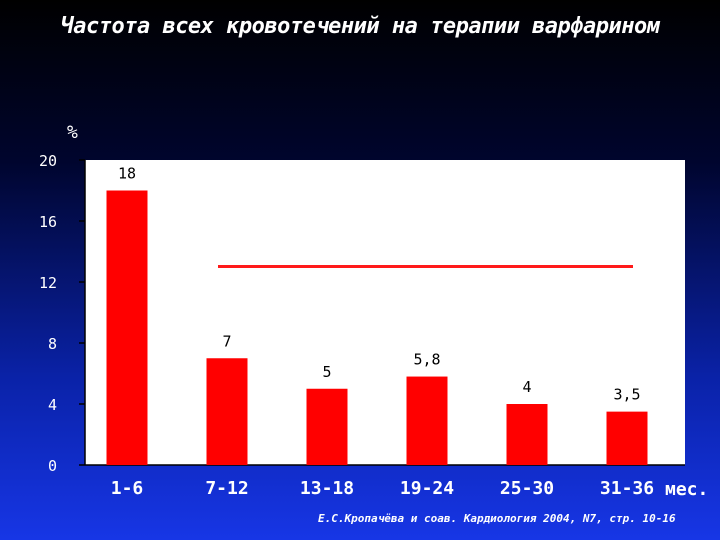  What do you see at coordinates (687, 489) in the screenshot?
I see `x-axis-unit: мес.` at bounding box center [687, 489].